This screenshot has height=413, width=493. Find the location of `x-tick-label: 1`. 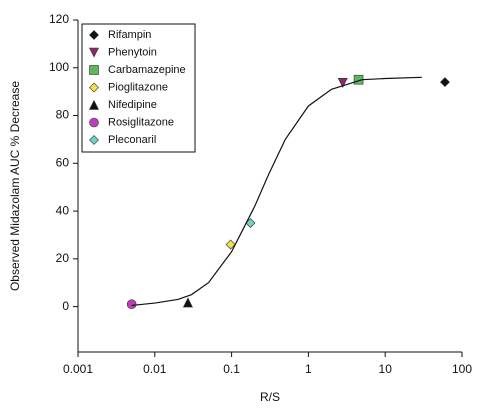

x-tick-label: 1 is located at coordinates (308, 369).